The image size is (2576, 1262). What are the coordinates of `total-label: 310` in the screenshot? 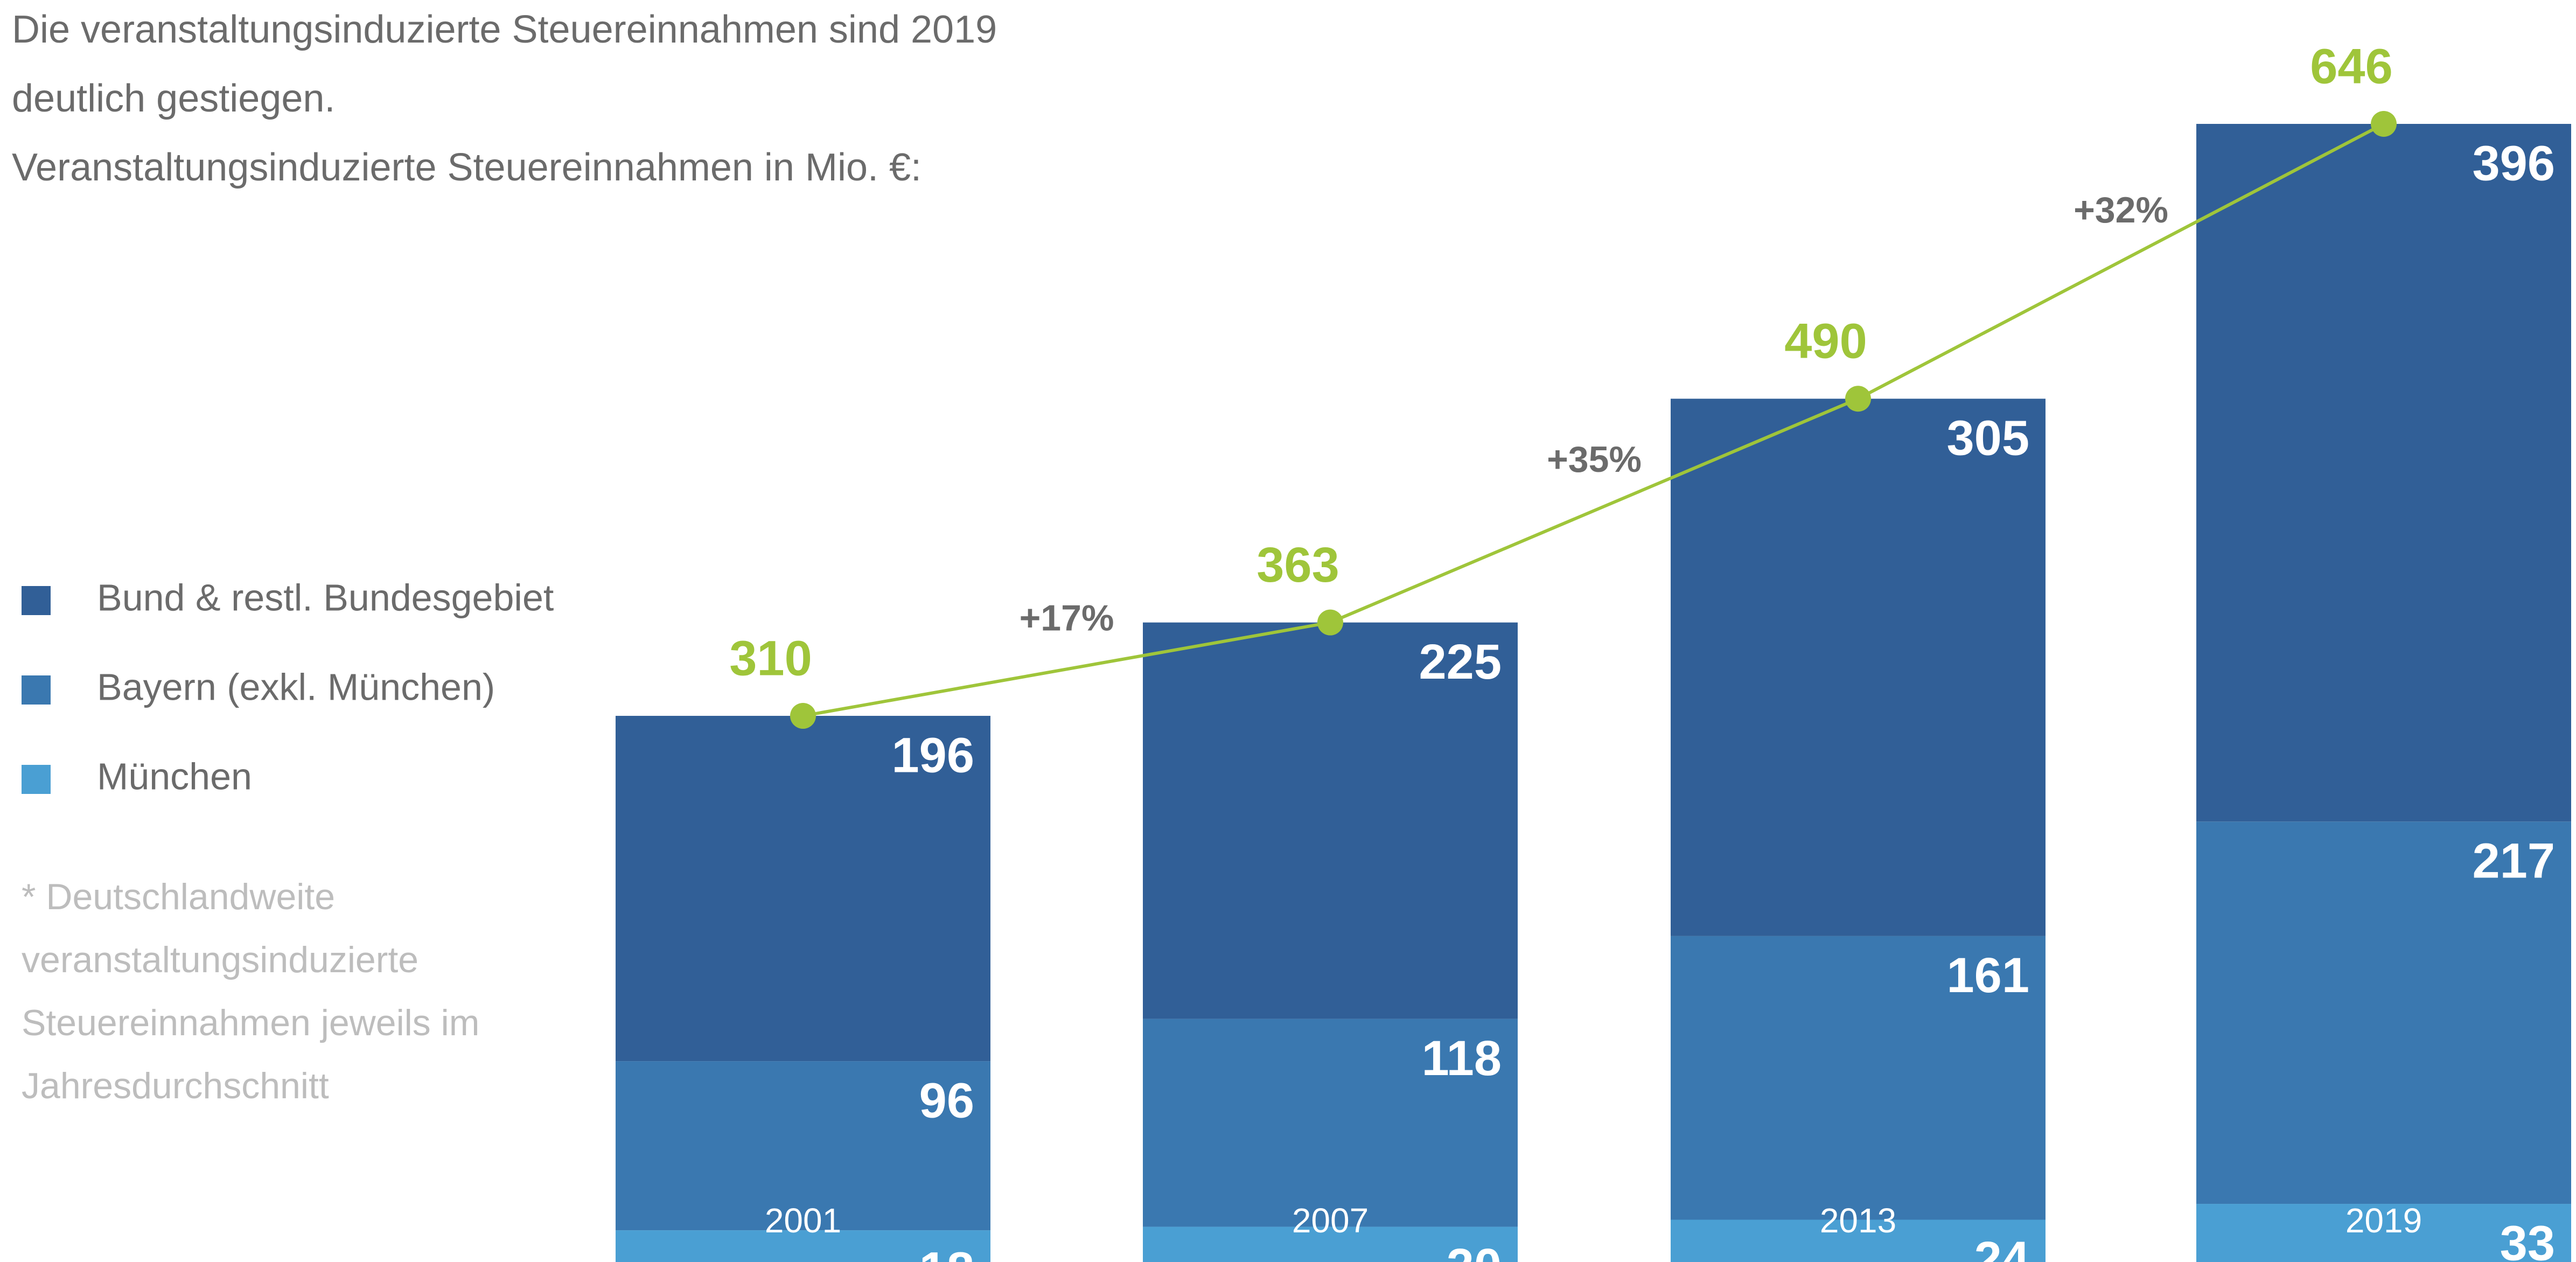 It's located at (770, 658).